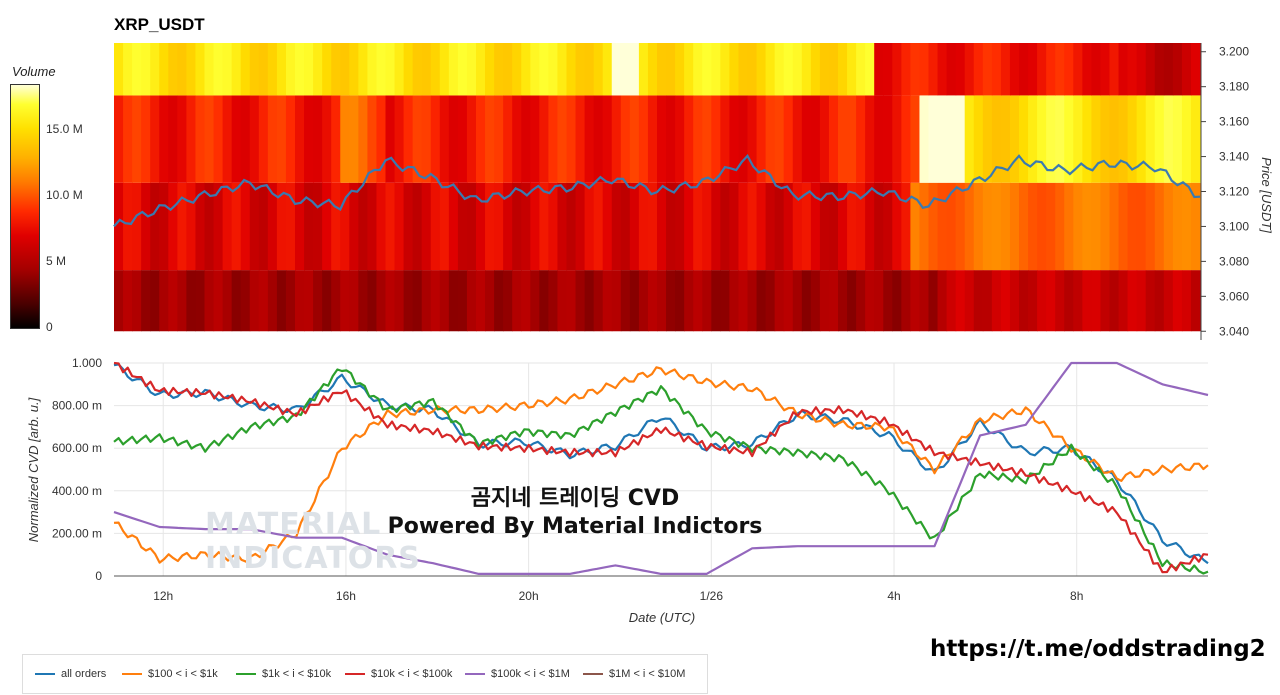  What do you see at coordinates (283, 674) in the screenshot?
I see `legend-item: $1k < i < $10k` at bounding box center [283, 674].